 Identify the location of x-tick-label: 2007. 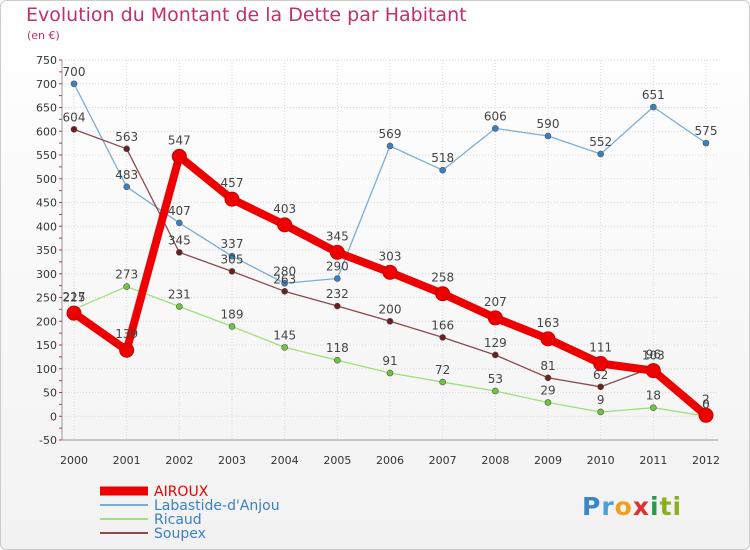
(443, 460).